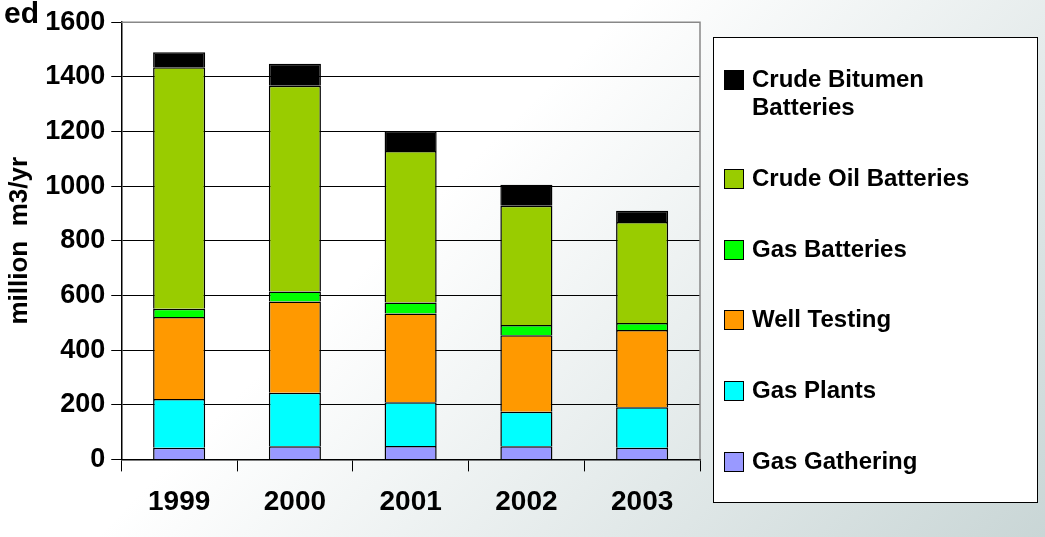 This screenshot has height=537, width=1045. Describe the element at coordinates (814, 389) in the screenshot. I see `legend-label: Gas Plants` at that location.